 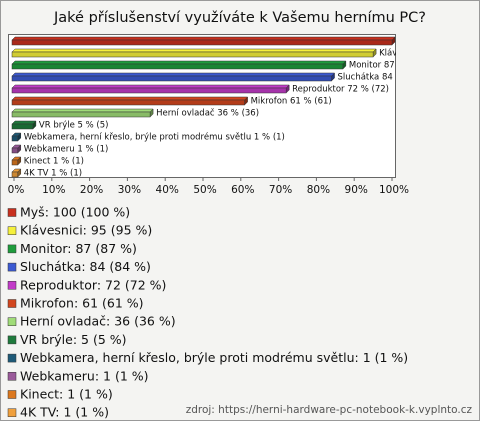 I want to click on x-tick-label: 100%, so click(x=394, y=190).